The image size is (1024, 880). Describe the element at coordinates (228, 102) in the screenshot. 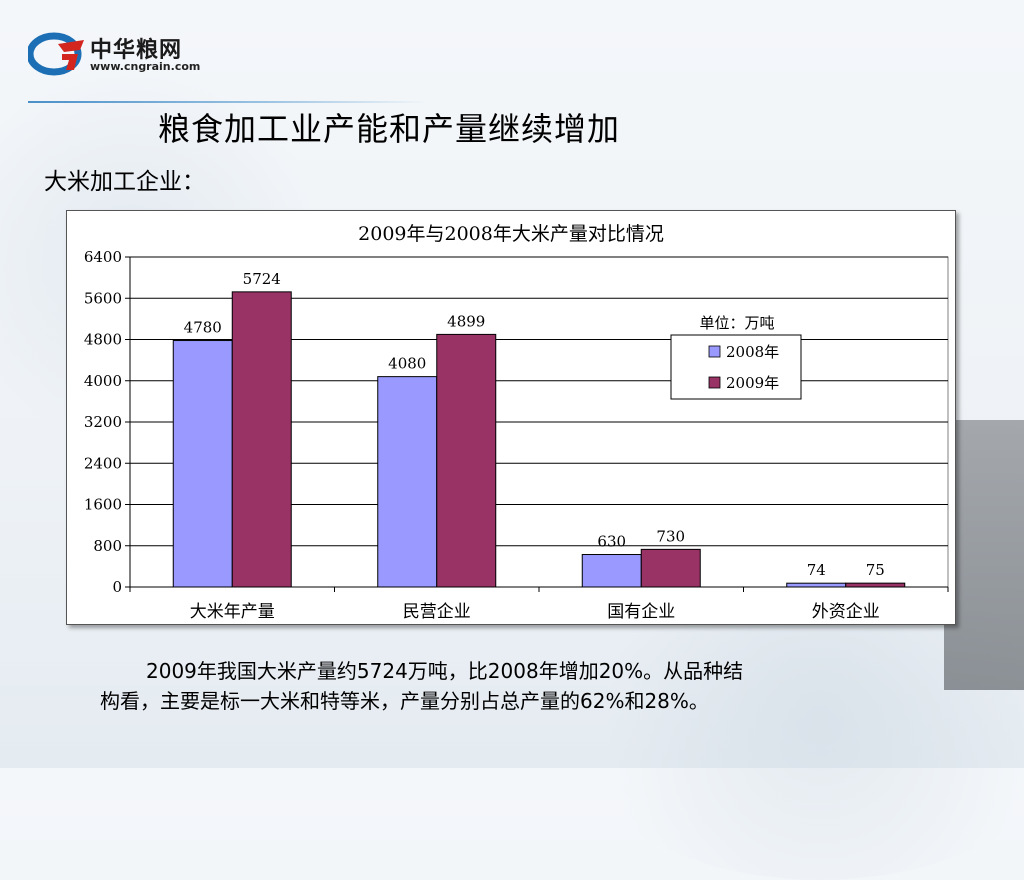

I see `header-divider` at that location.